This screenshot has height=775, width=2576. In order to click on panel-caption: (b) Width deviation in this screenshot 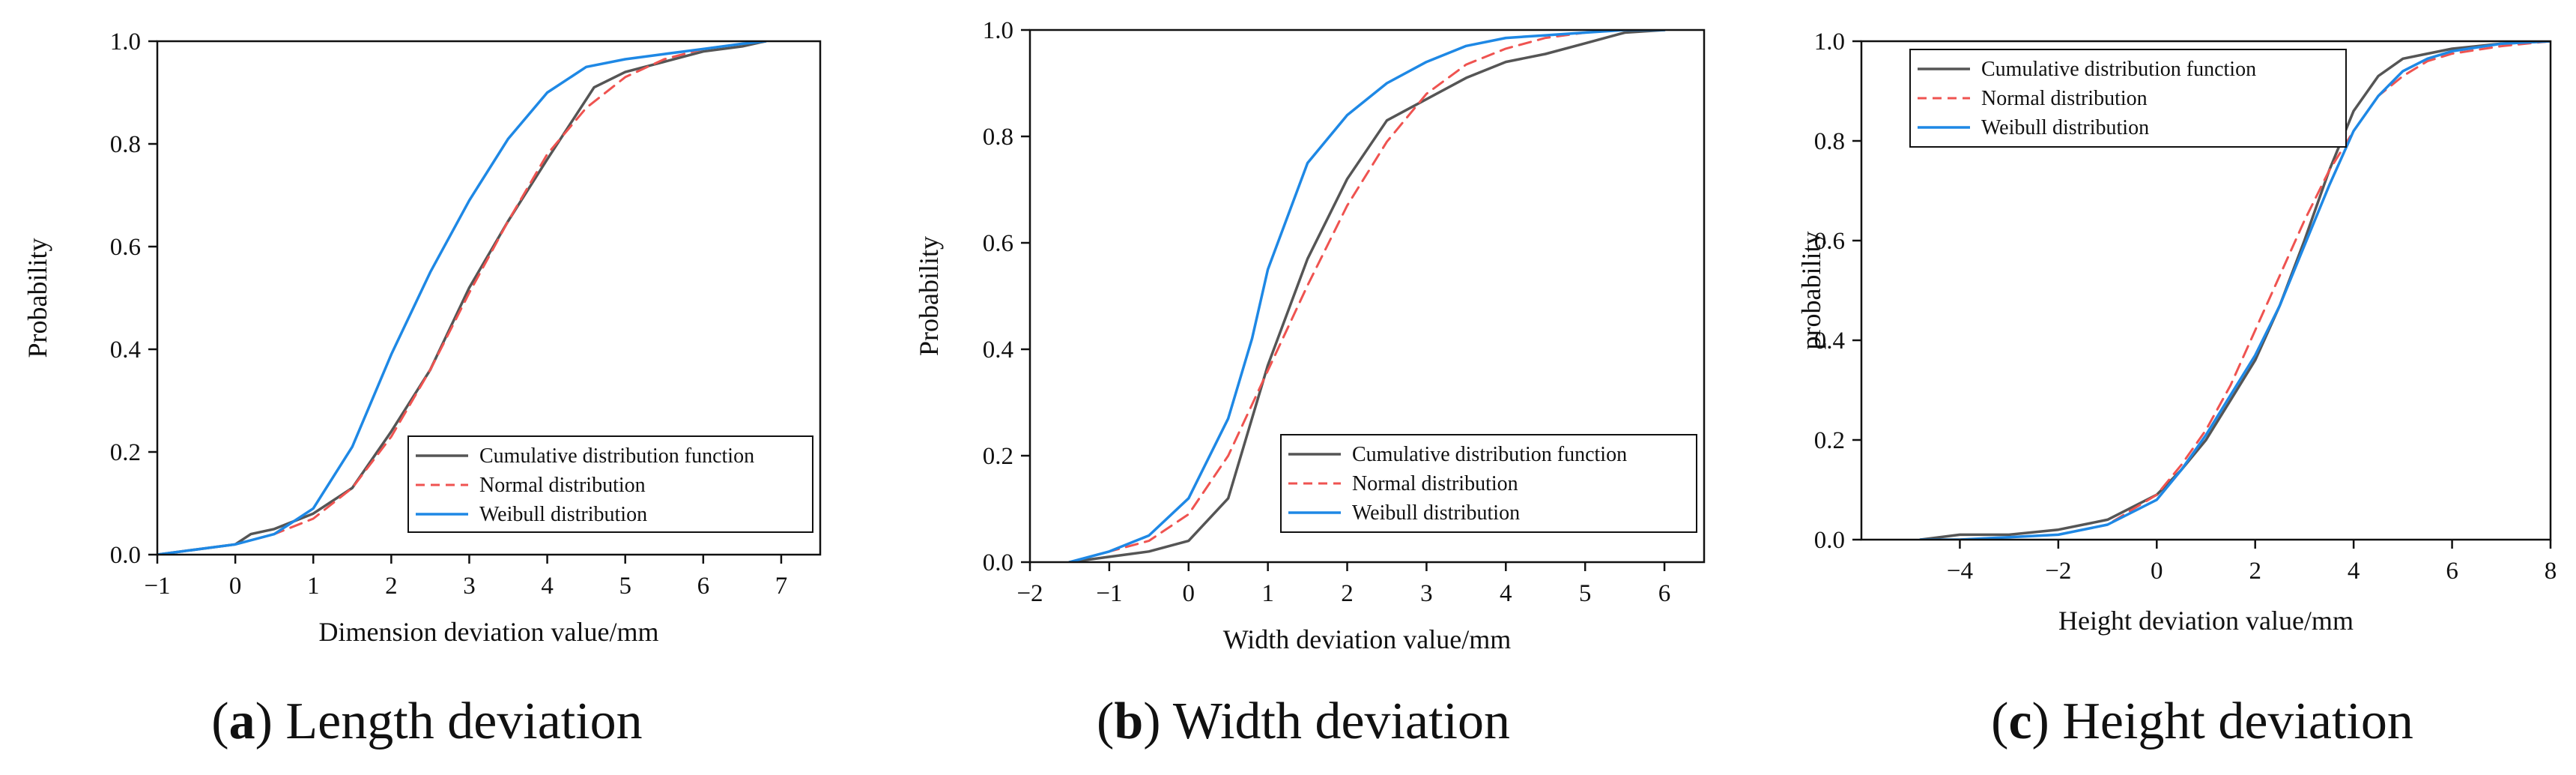, I will do `click(1303, 721)`.